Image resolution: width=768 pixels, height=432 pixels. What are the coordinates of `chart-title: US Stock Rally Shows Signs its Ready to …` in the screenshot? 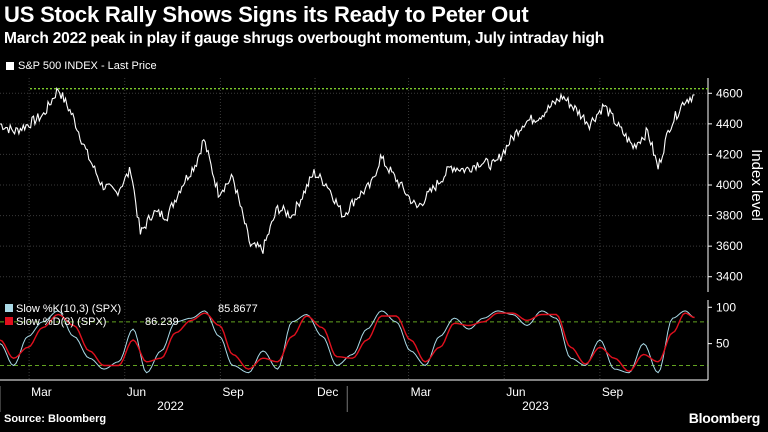 It's located at (266, 14).